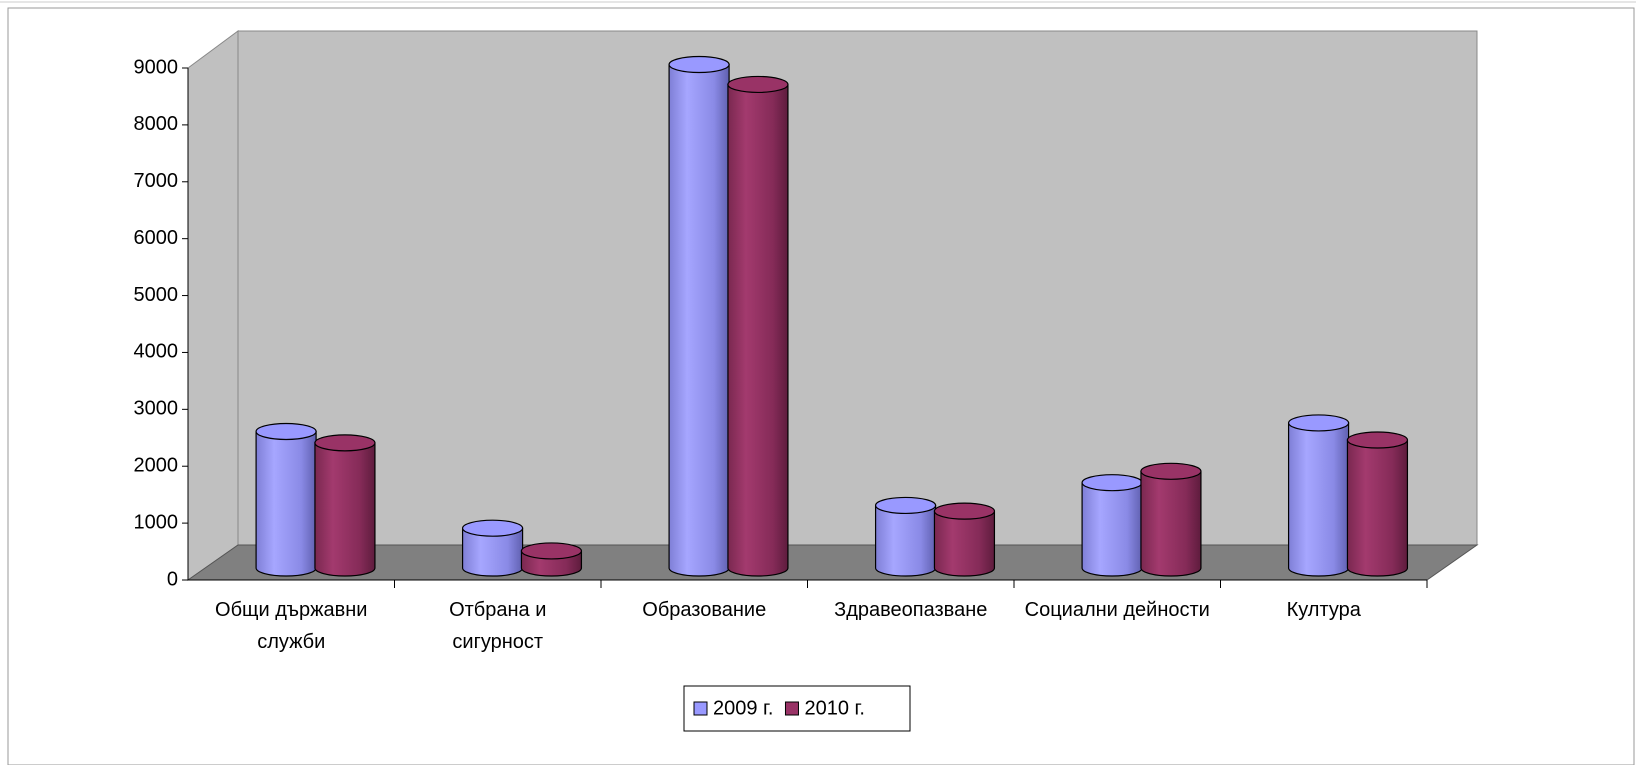 This screenshot has height=765, width=1636. I want to click on legend-label: 2010 г., so click(834, 708).